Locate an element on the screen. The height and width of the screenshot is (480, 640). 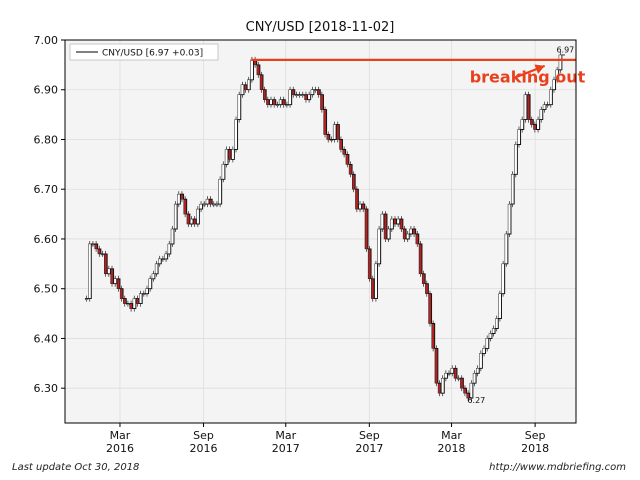
y-tick-label: 6.60 is located at coordinates (46, 239).